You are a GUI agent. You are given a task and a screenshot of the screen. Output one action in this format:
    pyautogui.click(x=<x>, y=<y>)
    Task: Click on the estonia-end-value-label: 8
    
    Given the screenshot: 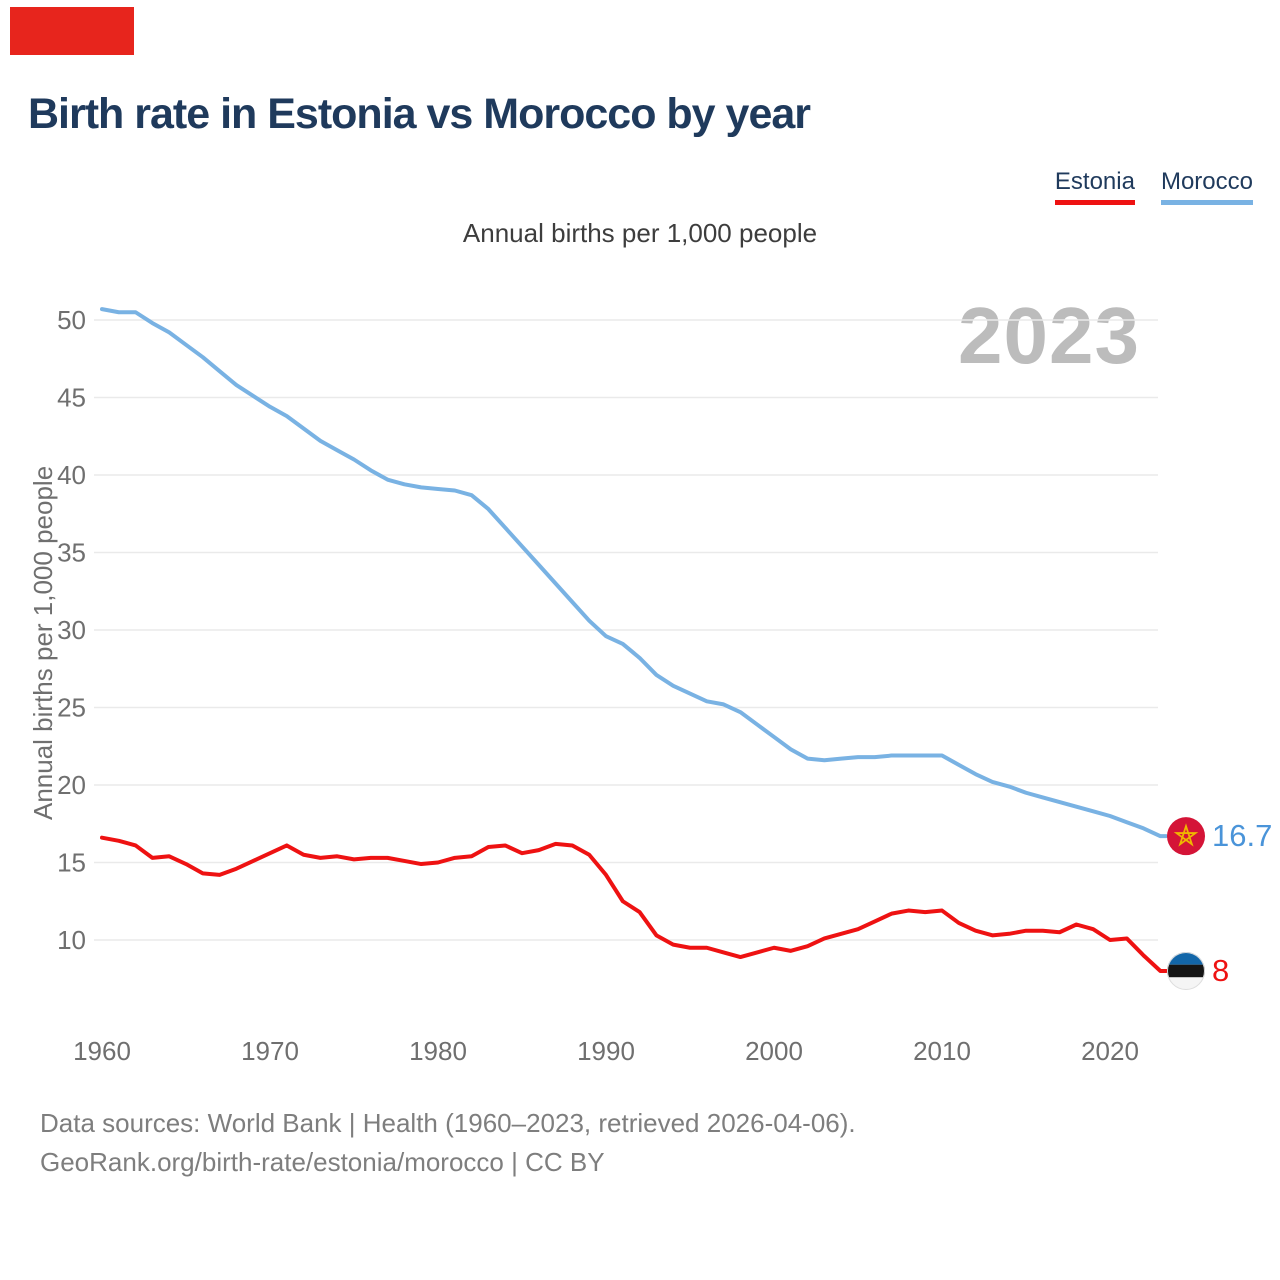 What is the action you would take?
    pyautogui.click(x=1220, y=970)
    